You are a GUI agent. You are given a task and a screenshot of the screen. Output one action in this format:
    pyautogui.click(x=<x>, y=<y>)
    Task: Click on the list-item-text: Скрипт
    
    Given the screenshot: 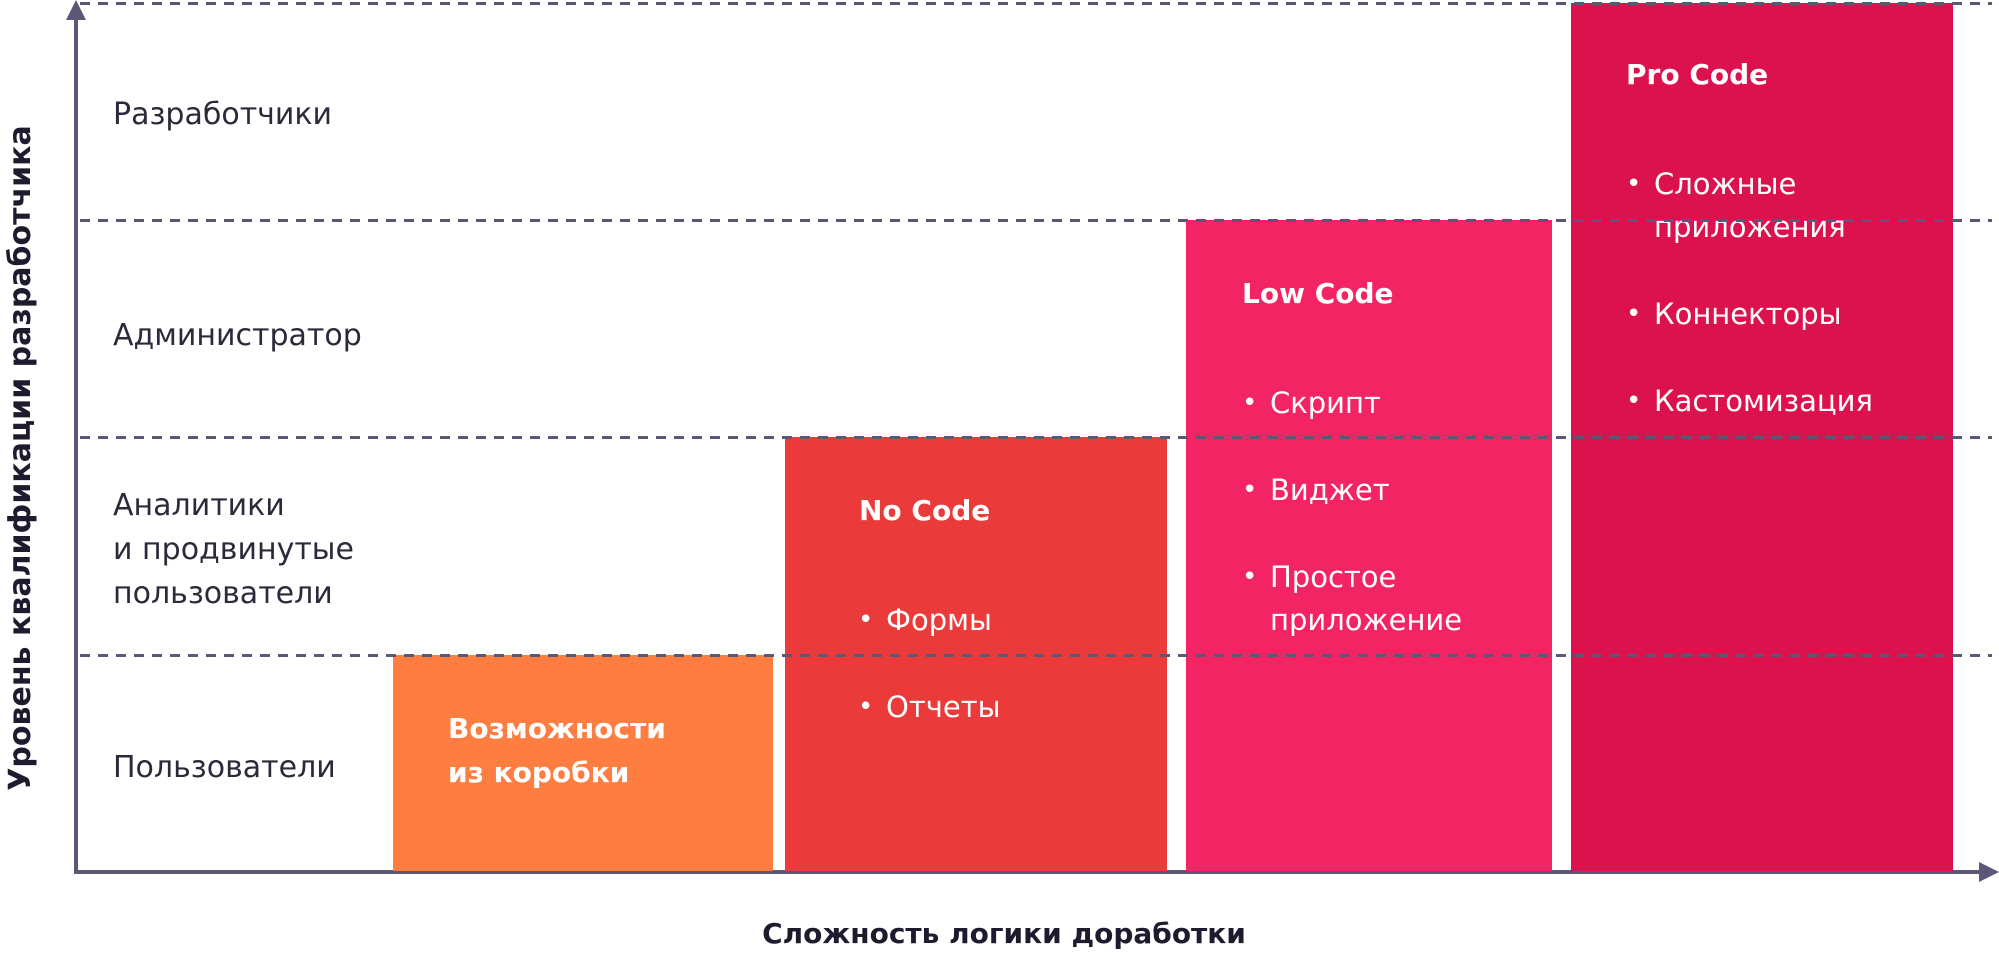 What is the action you would take?
    pyautogui.click(x=1325, y=403)
    